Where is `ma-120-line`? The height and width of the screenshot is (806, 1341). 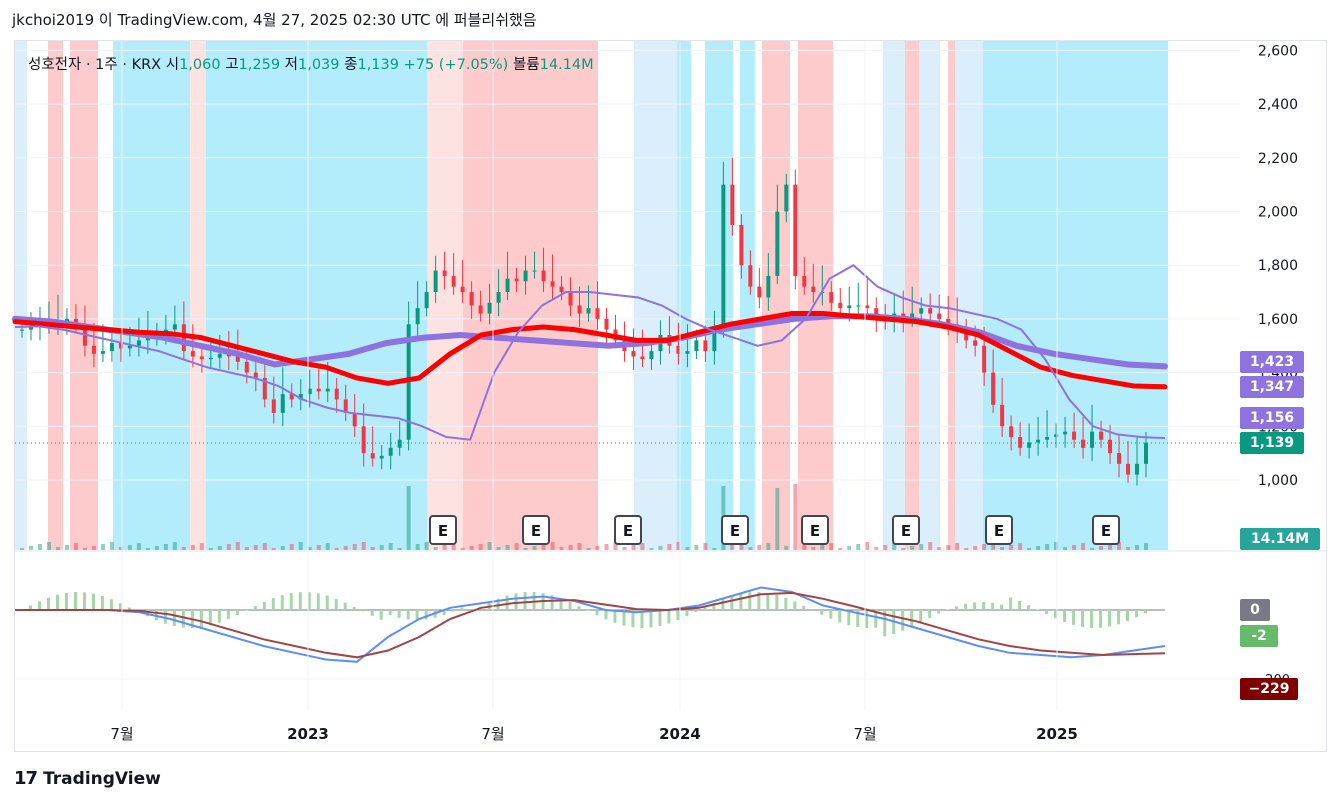 ma-120-line is located at coordinates (590, 341).